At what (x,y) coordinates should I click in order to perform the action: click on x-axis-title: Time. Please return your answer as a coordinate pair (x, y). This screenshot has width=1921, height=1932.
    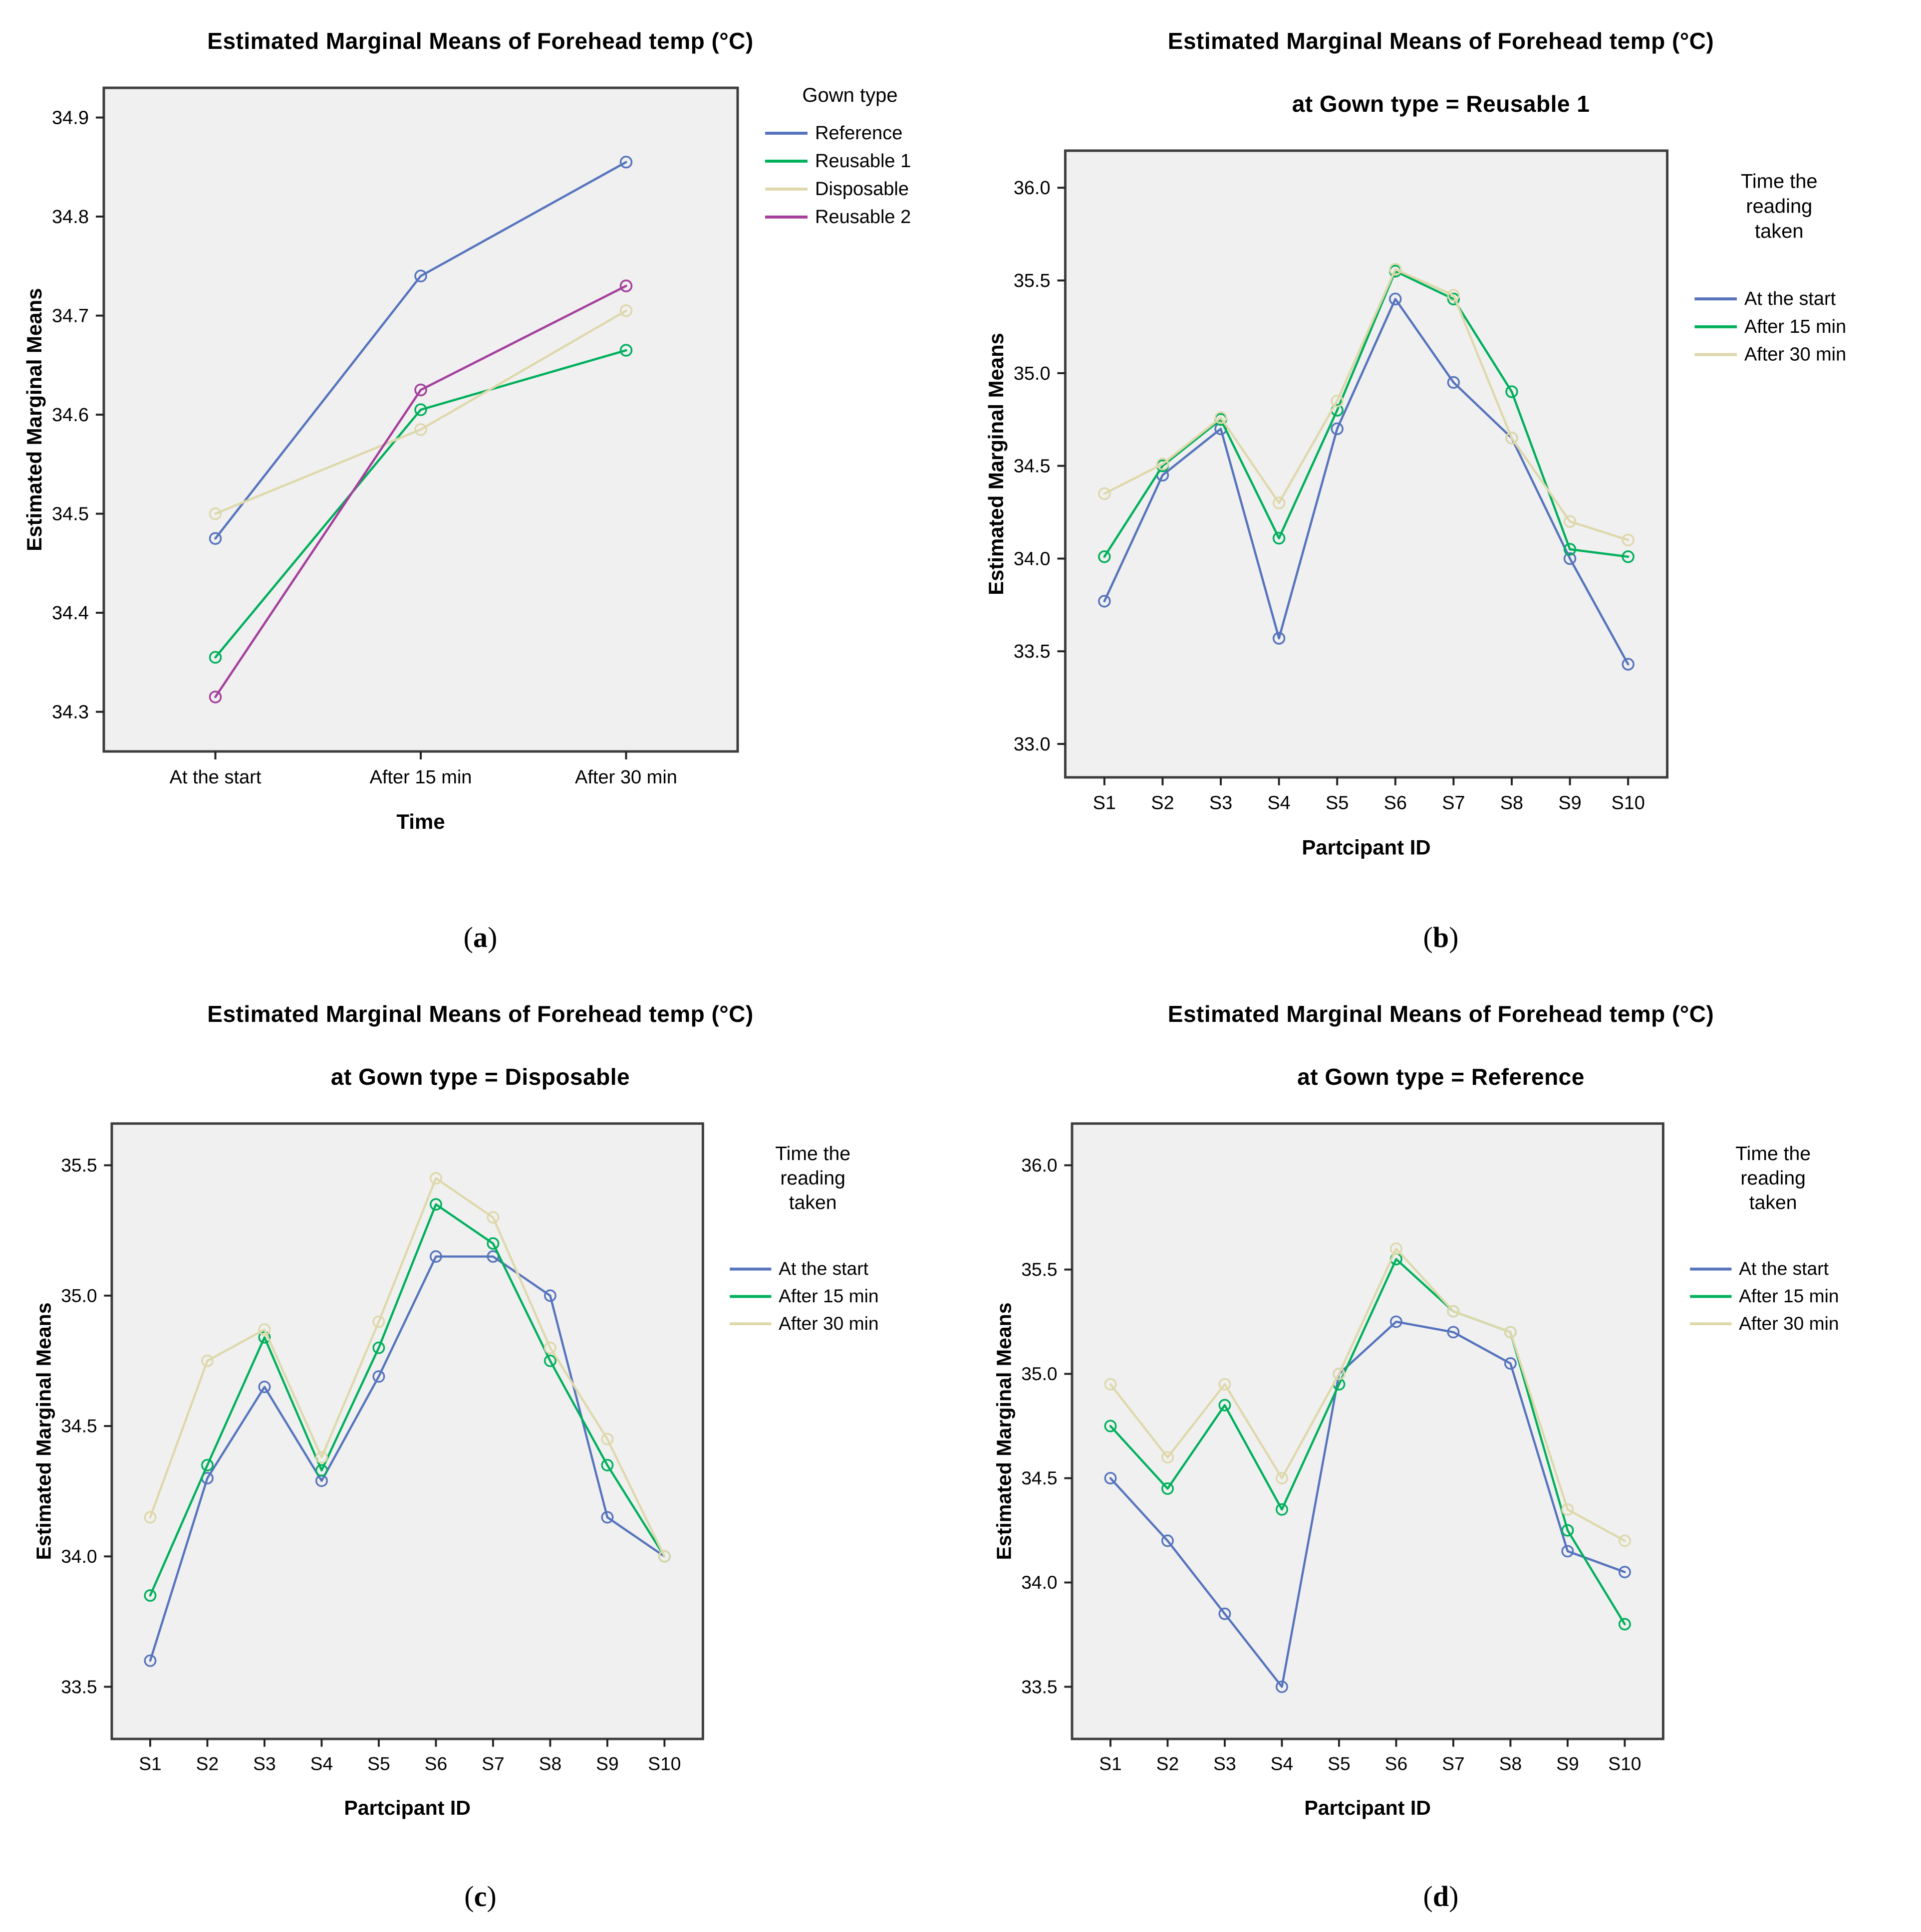
    Looking at the image, I should click on (421, 821).